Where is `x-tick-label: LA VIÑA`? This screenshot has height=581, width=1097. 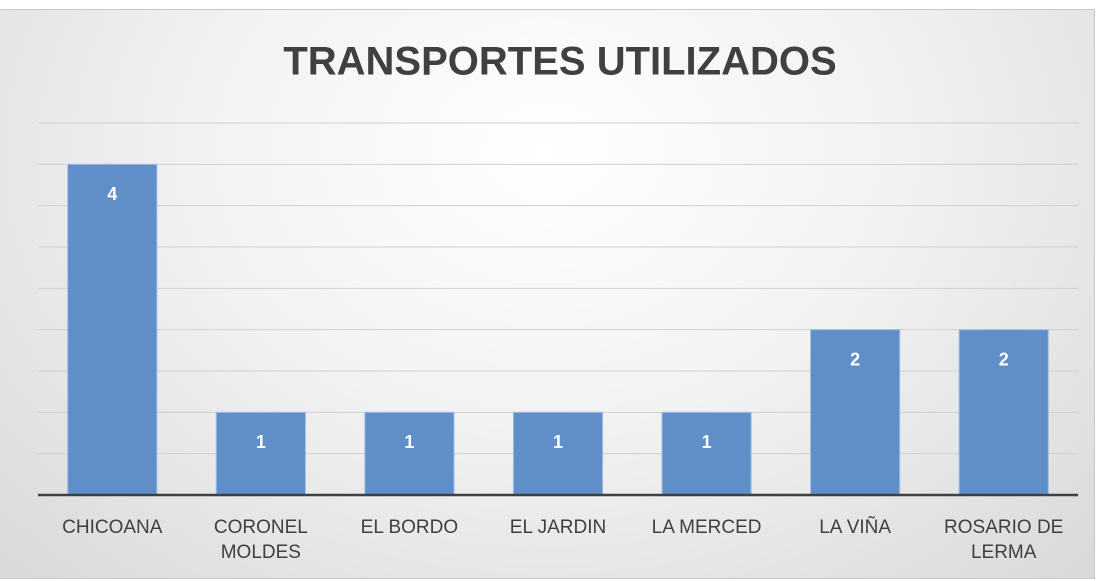
x-tick-label: LA VIÑA is located at coordinates (855, 527).